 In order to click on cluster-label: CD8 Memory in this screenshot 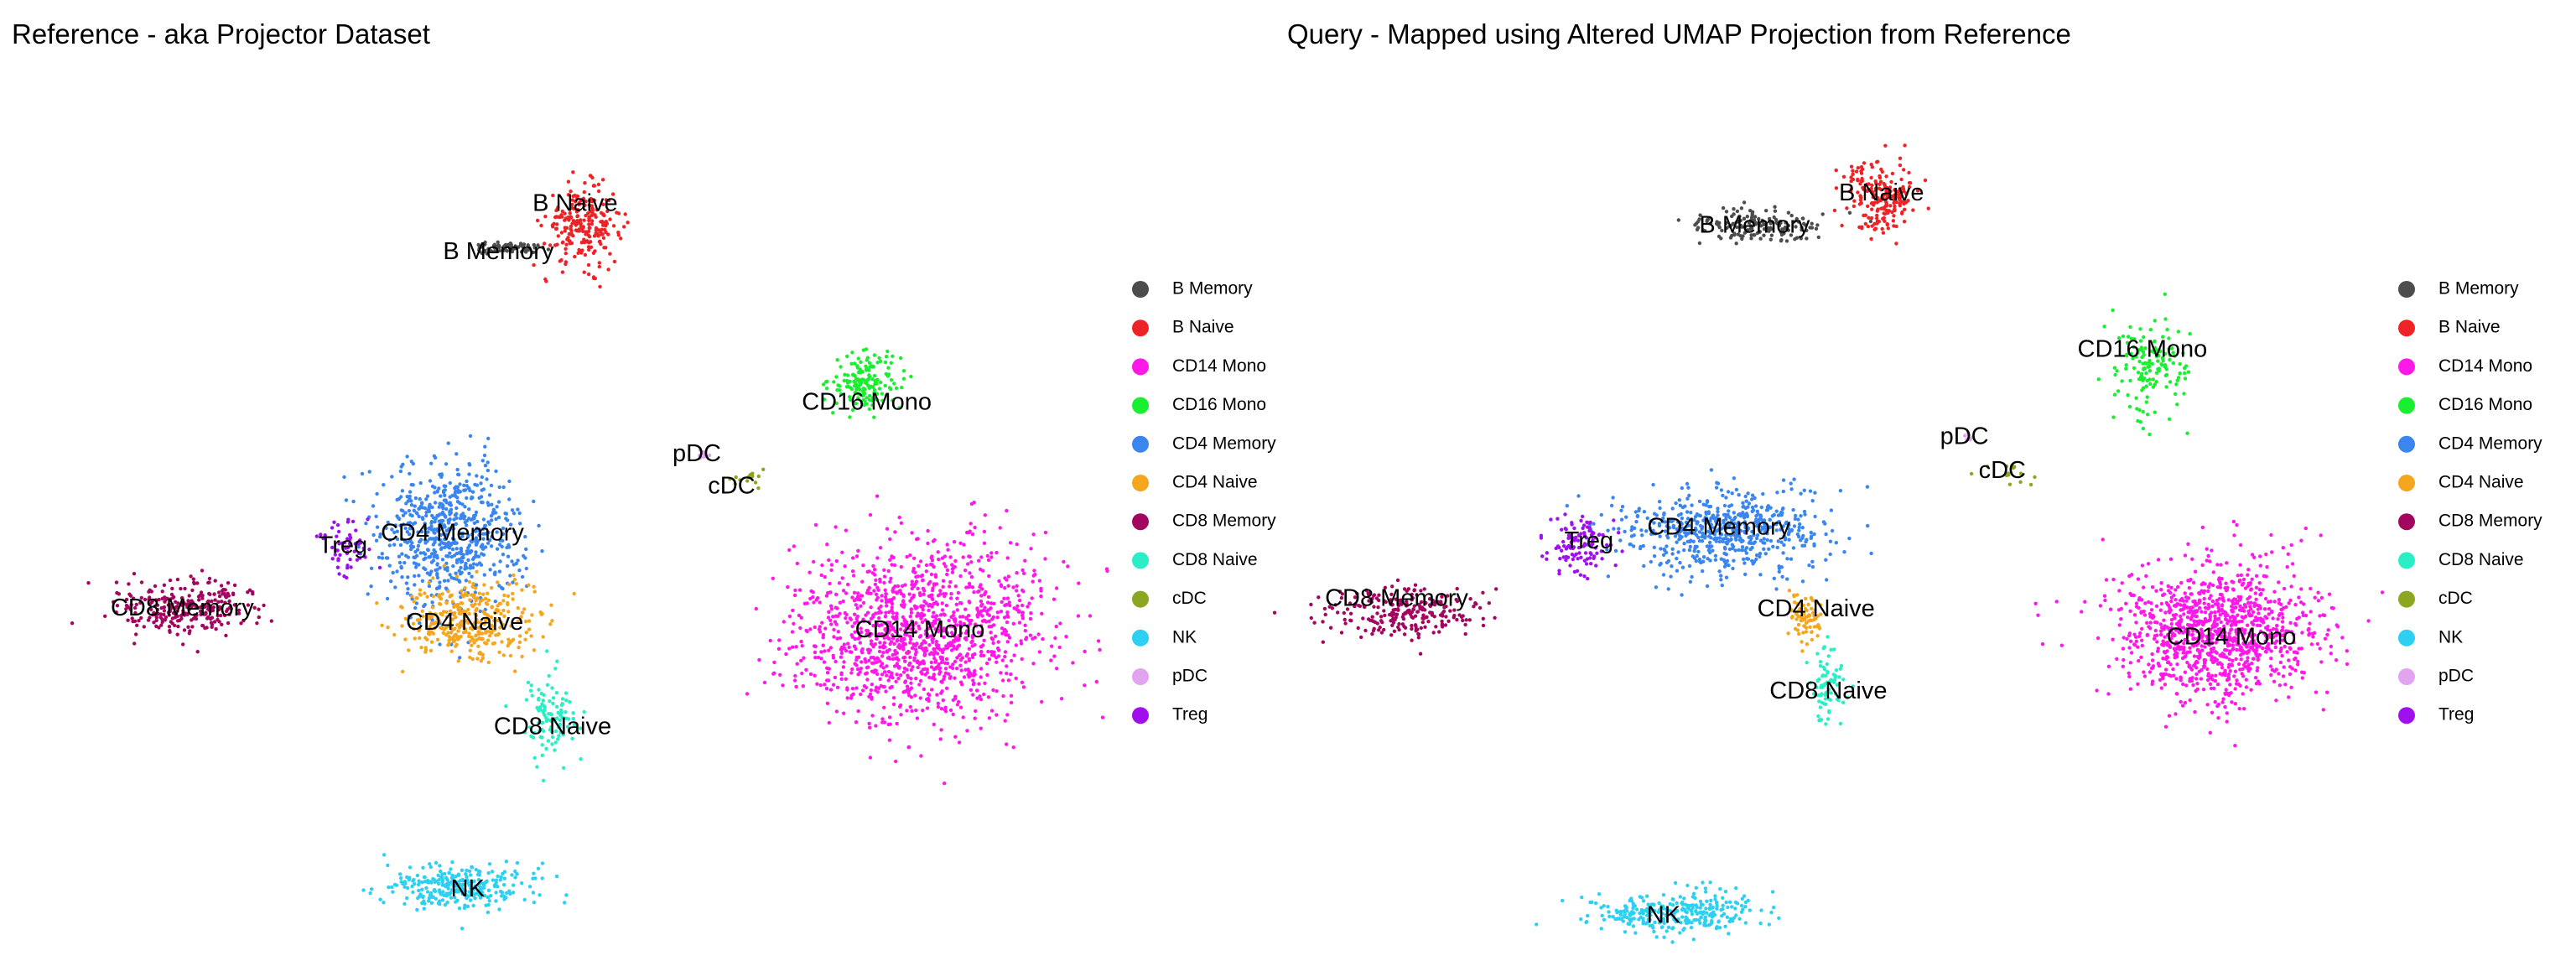, I will do `click(182, 608)`.